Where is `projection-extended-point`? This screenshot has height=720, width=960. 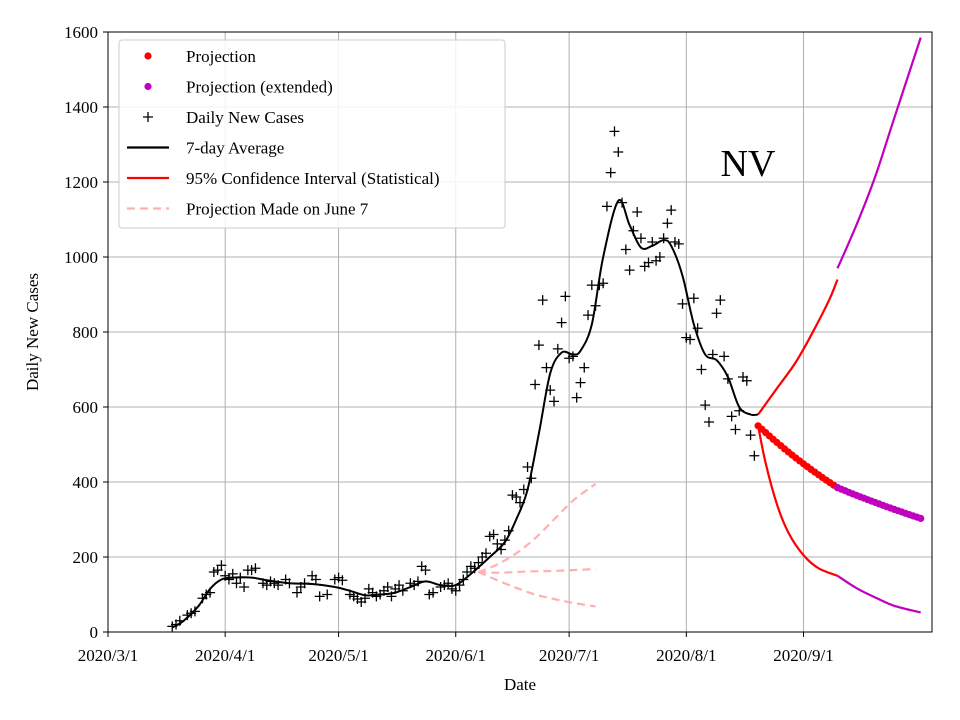
projection-extended-point is located at coordinates (921, 518).